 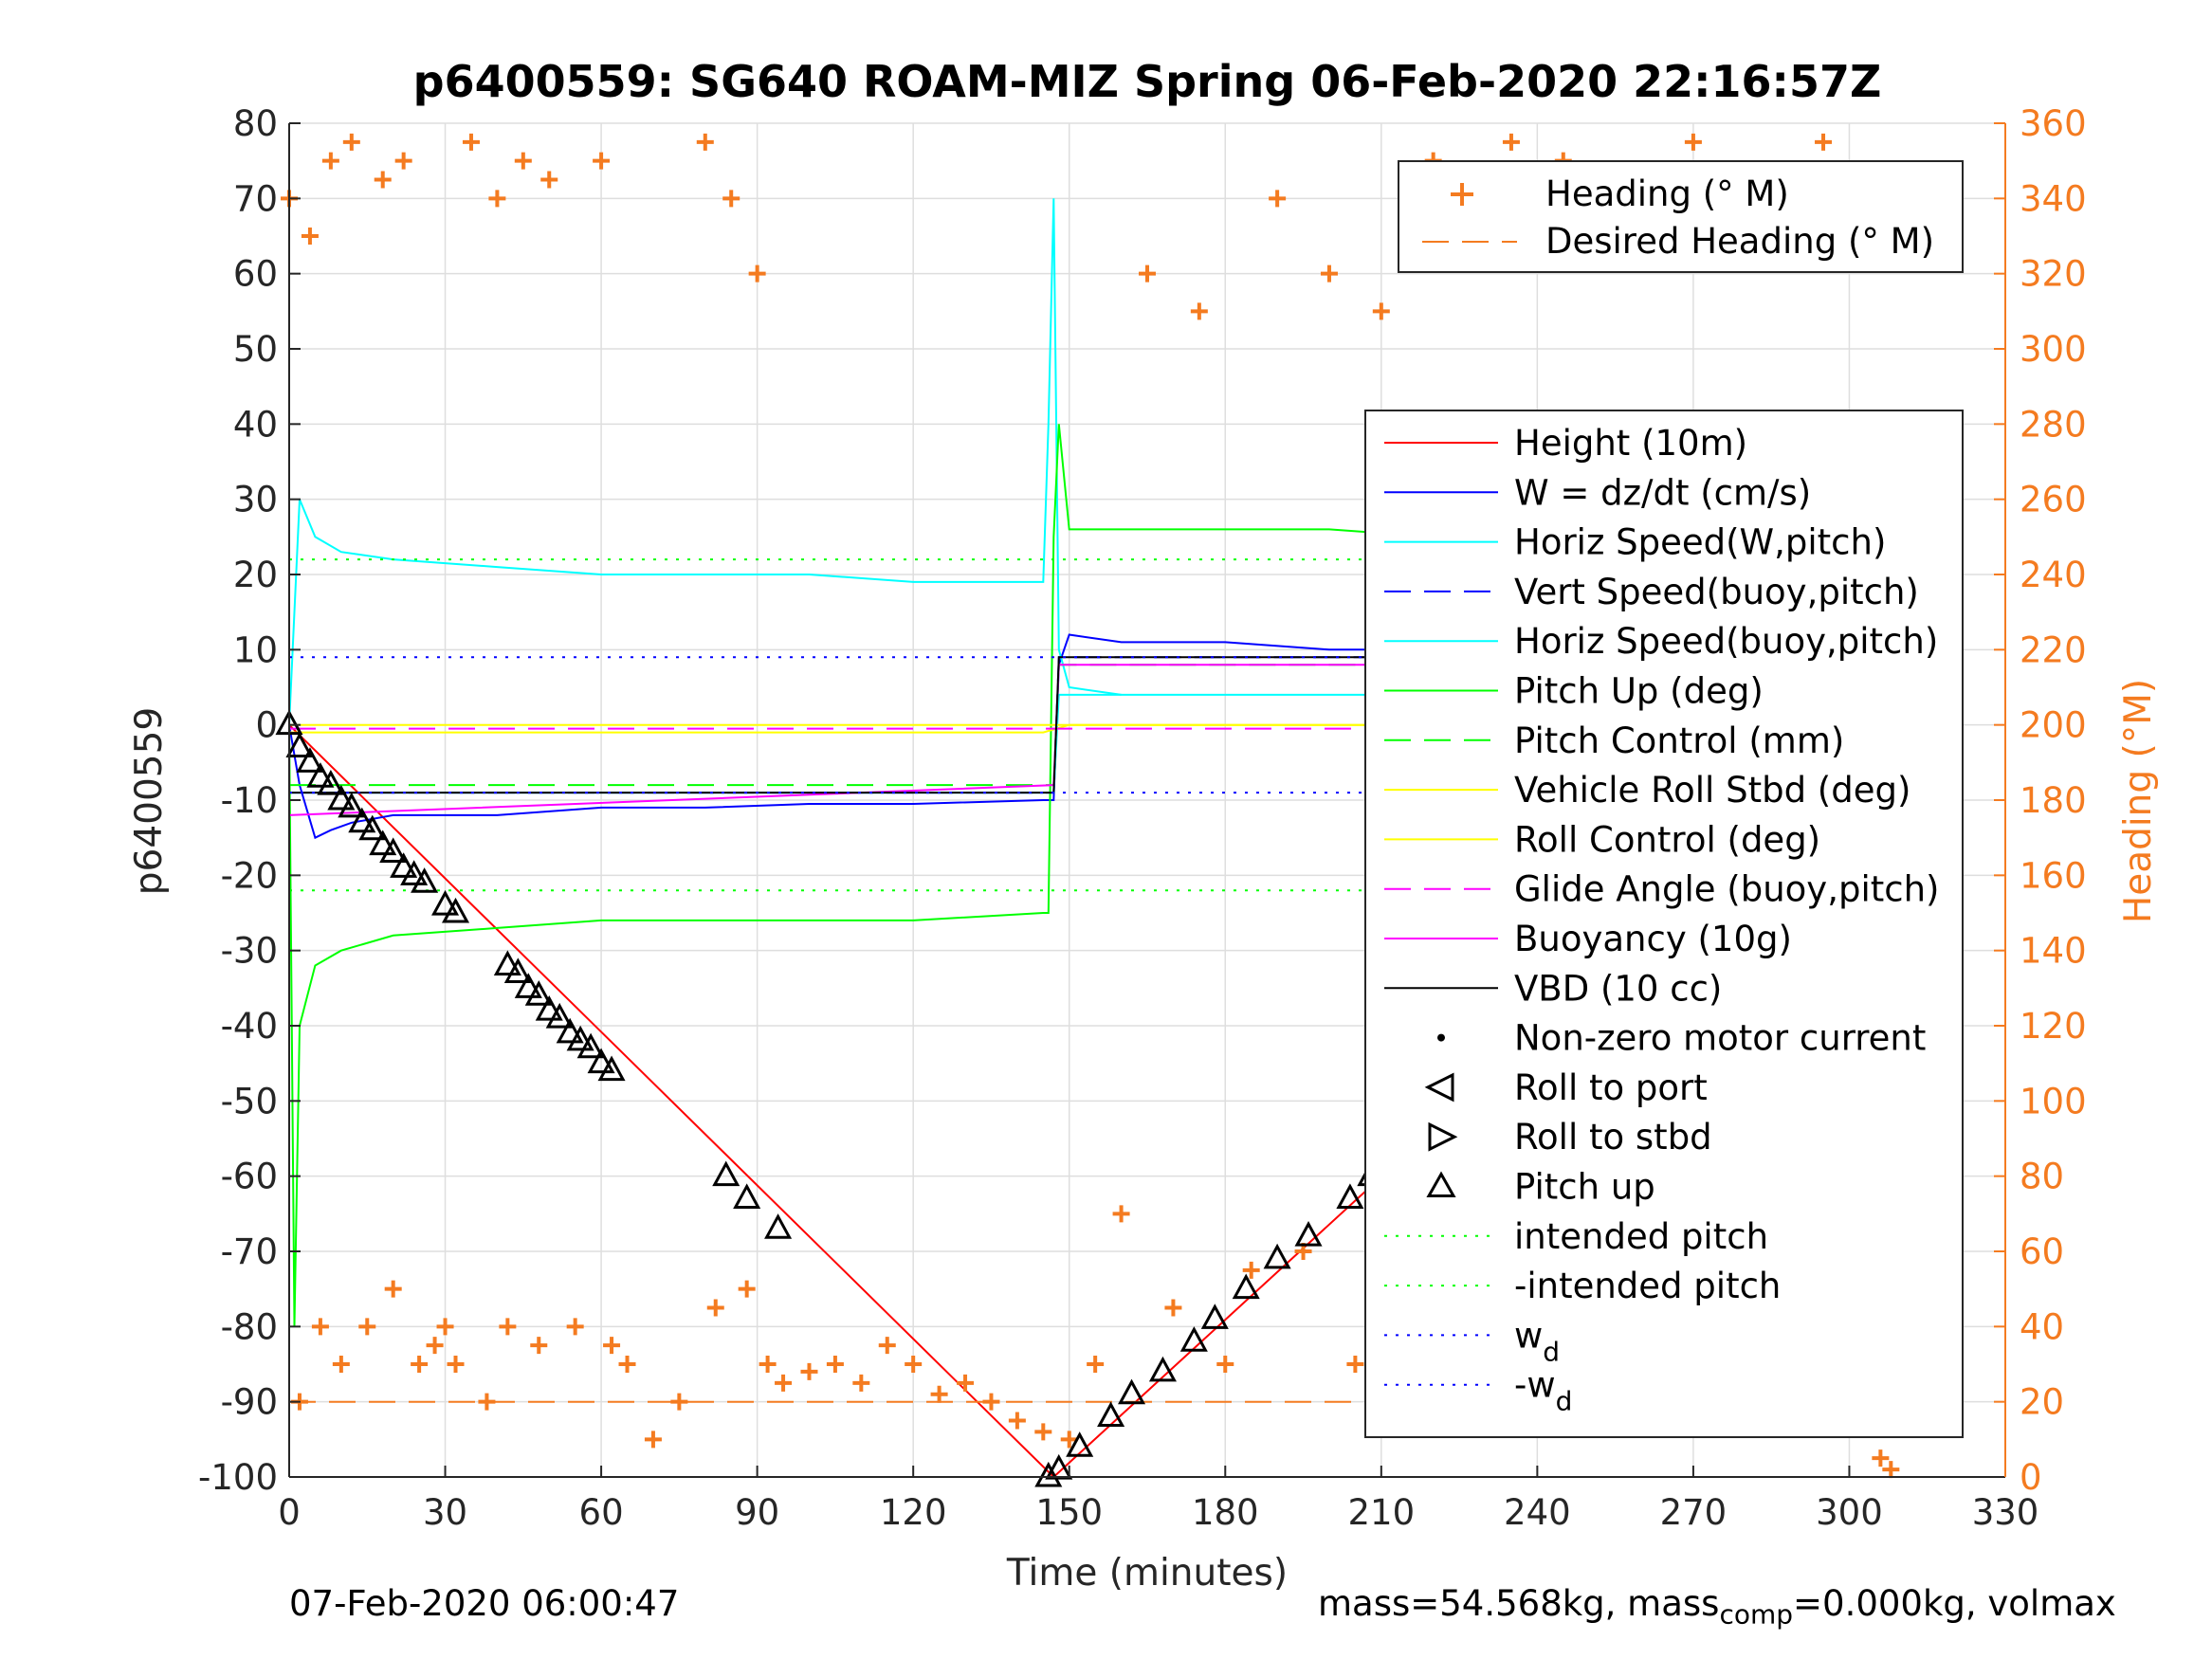 I want to click on x-tick-label: 210, so click(x=1382, y=1512).